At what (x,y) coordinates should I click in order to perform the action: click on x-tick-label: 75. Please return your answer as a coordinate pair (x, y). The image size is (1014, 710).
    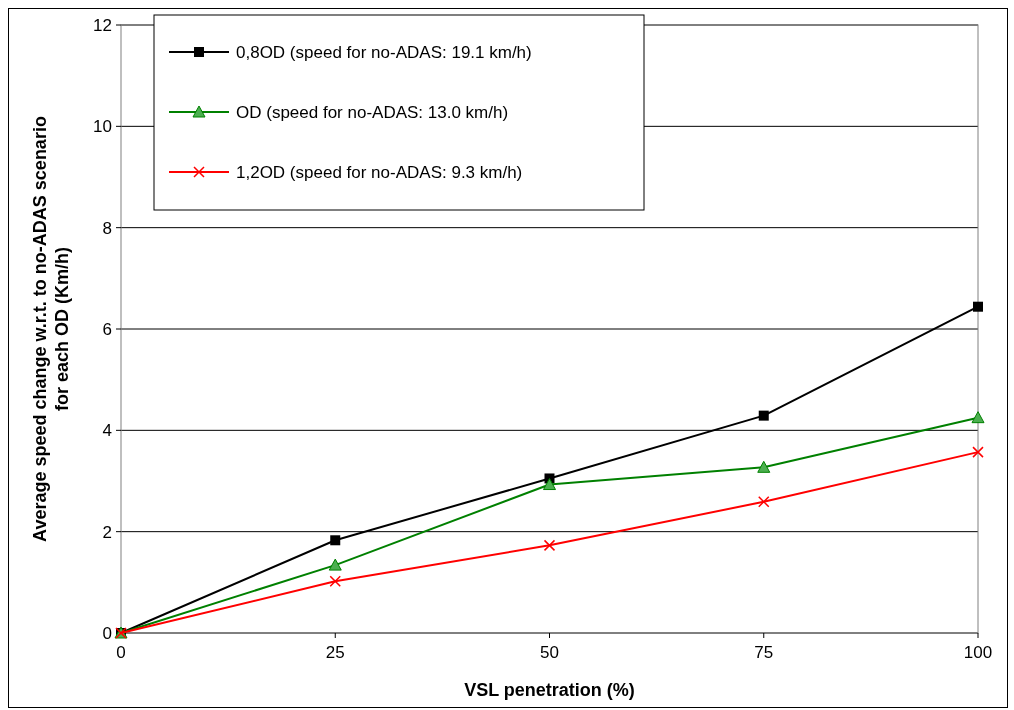
    Looking at the image, I should click on (764, 652).